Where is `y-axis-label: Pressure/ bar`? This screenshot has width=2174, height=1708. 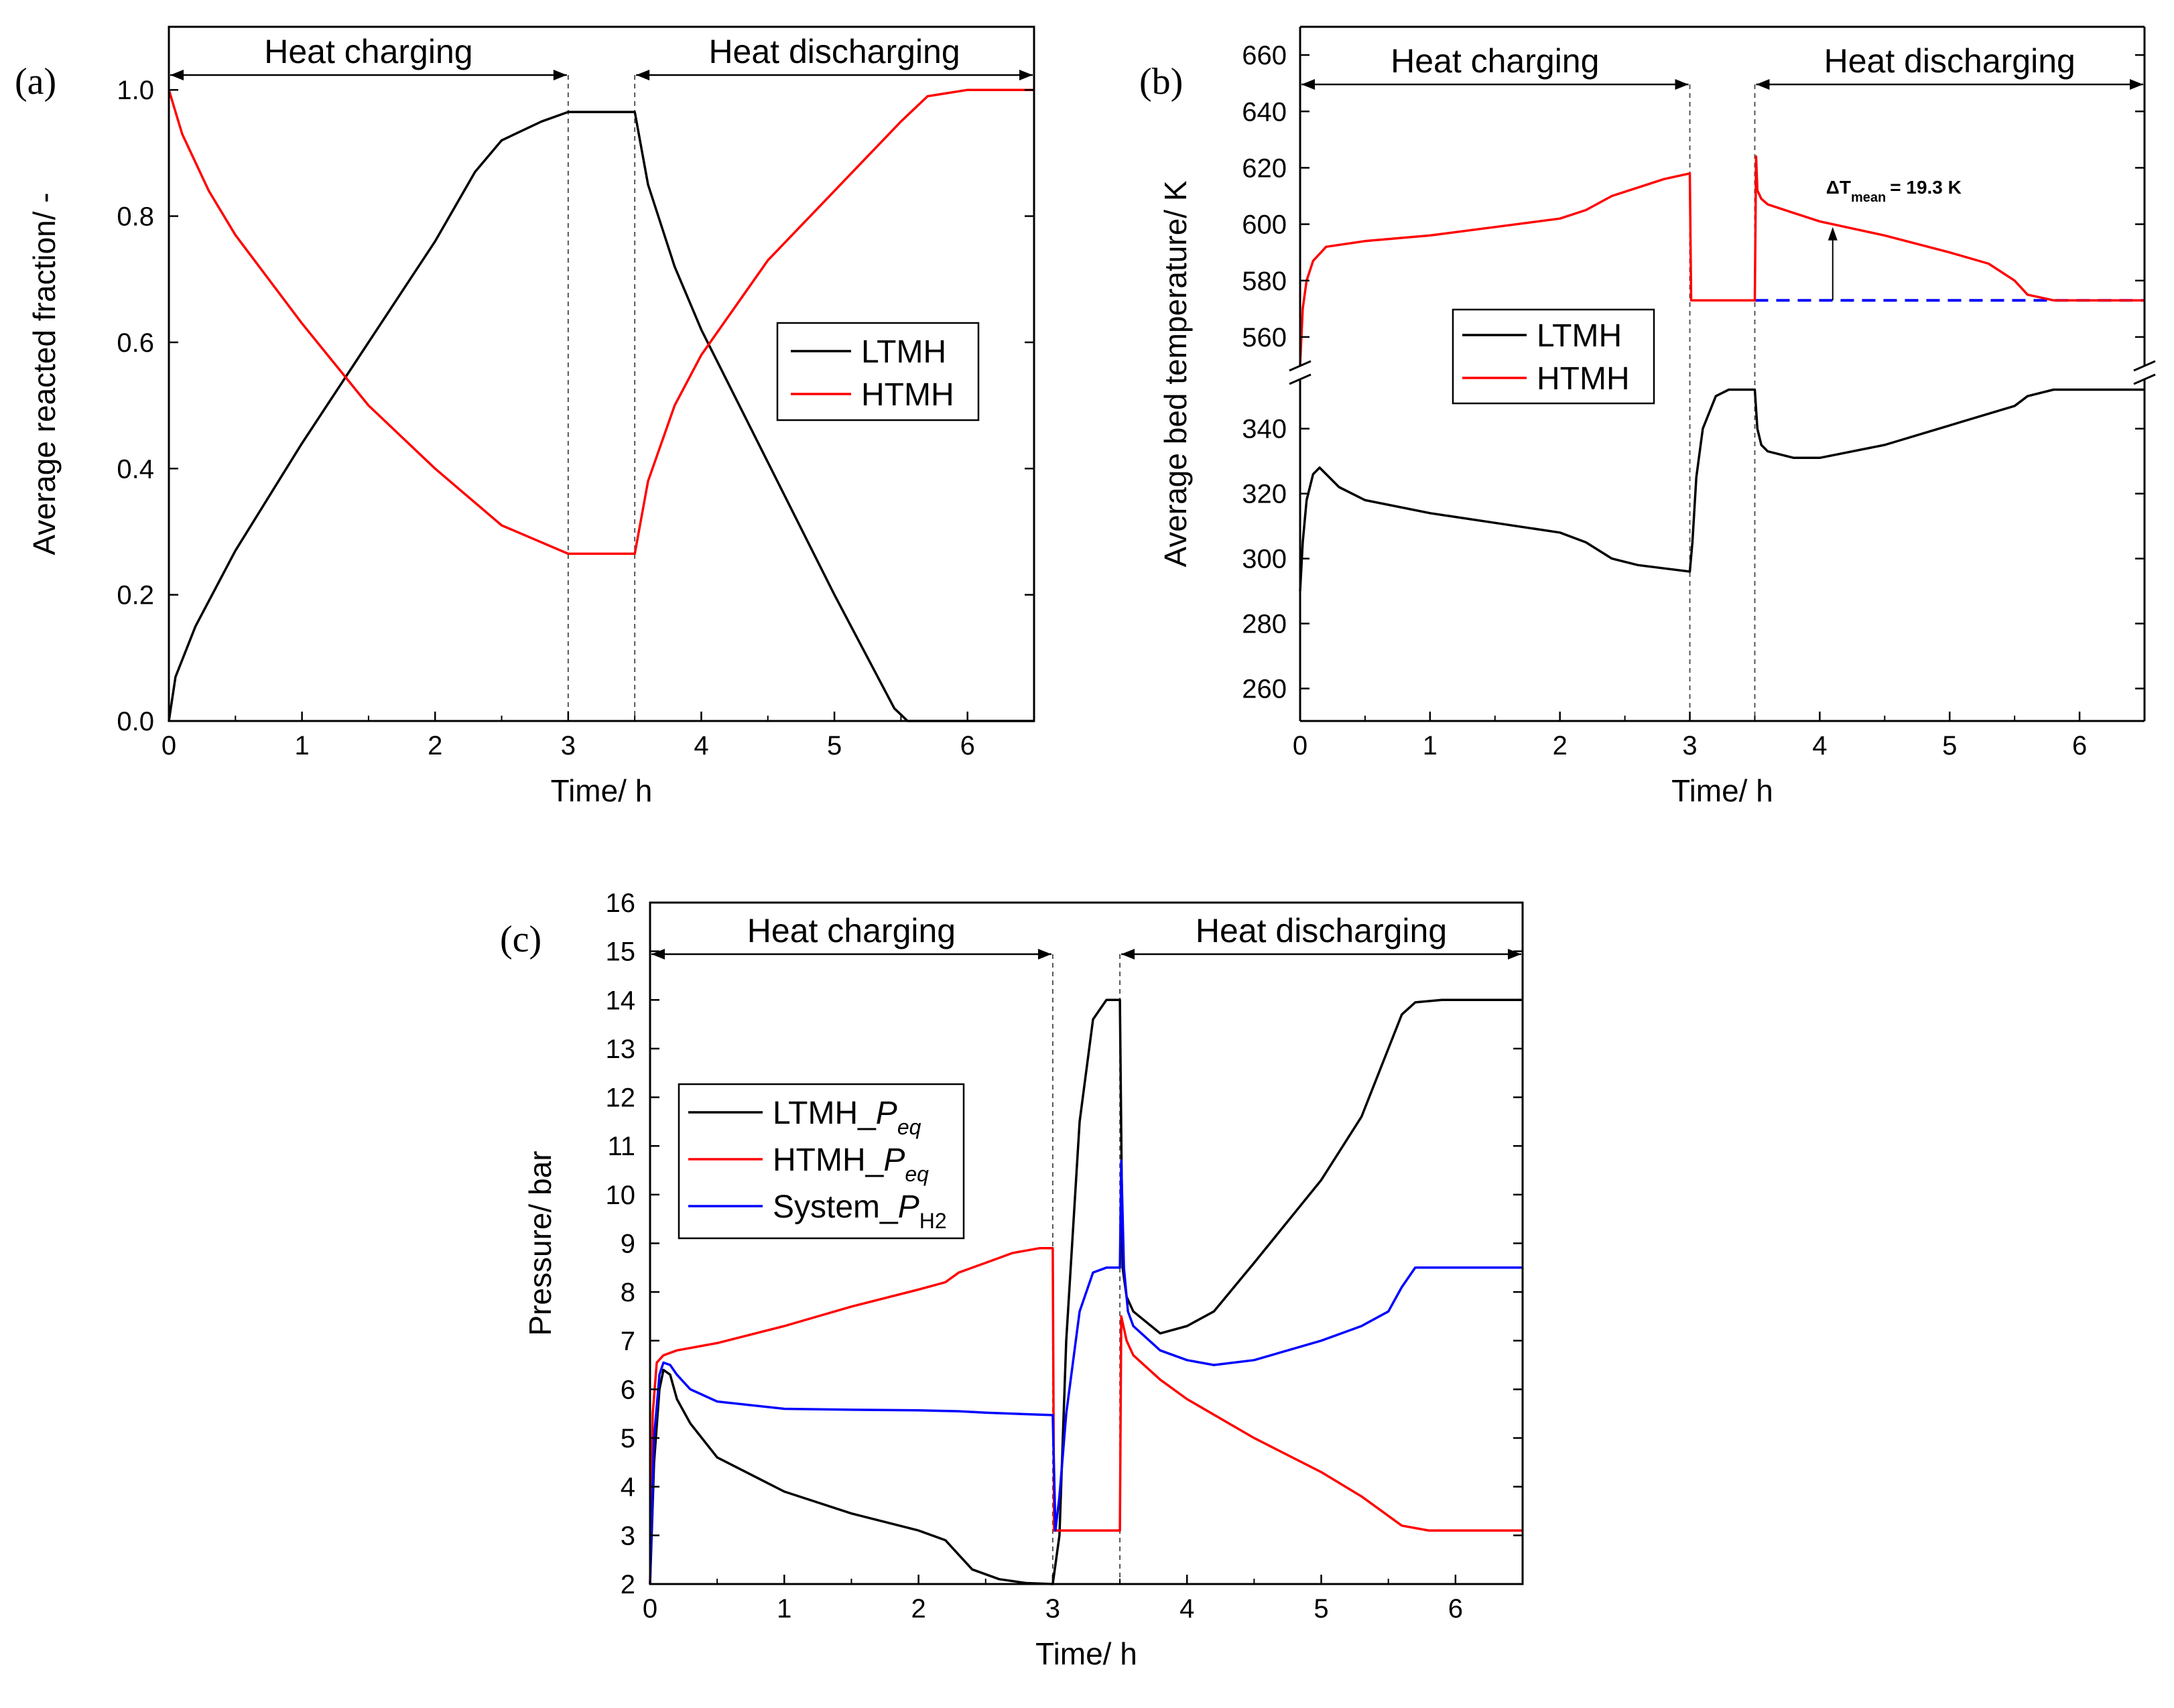
y-axis-label: Pressure/ bar is located at coordinates (540, 1243).